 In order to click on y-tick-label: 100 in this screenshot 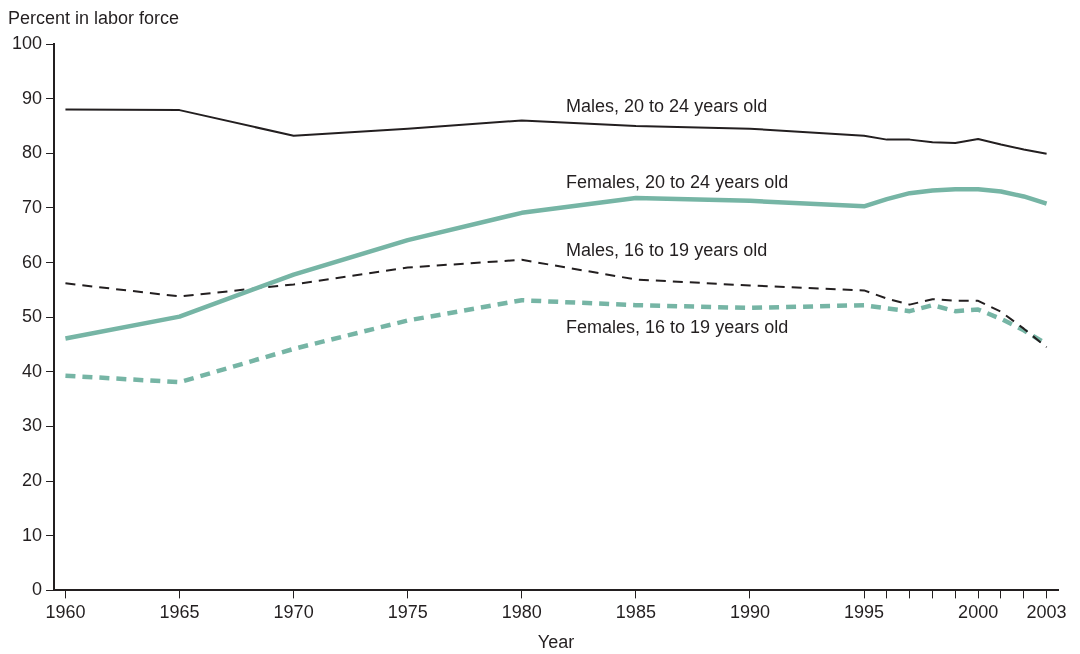, I will do `click(27, 42)`.